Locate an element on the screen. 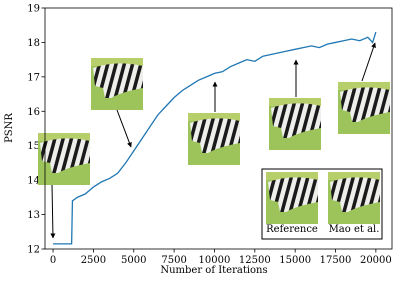  y-tick-label: 12 is located at coordinates (33, 250).